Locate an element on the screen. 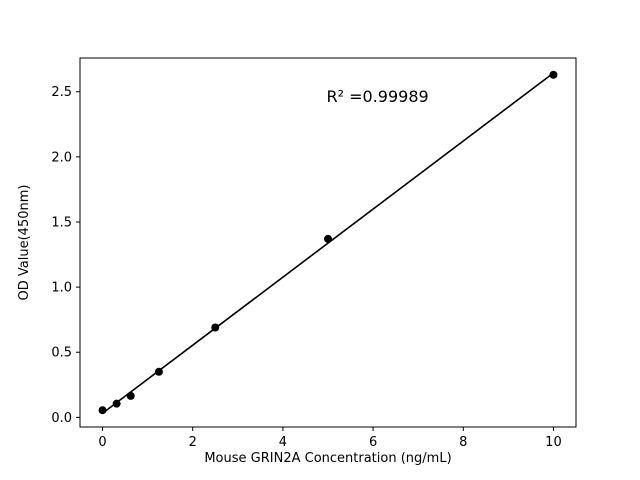 The height and width of the screenshot is (480, 640). r-squared-annotation: R² =0.99989 is located at coordinates (378, 96).